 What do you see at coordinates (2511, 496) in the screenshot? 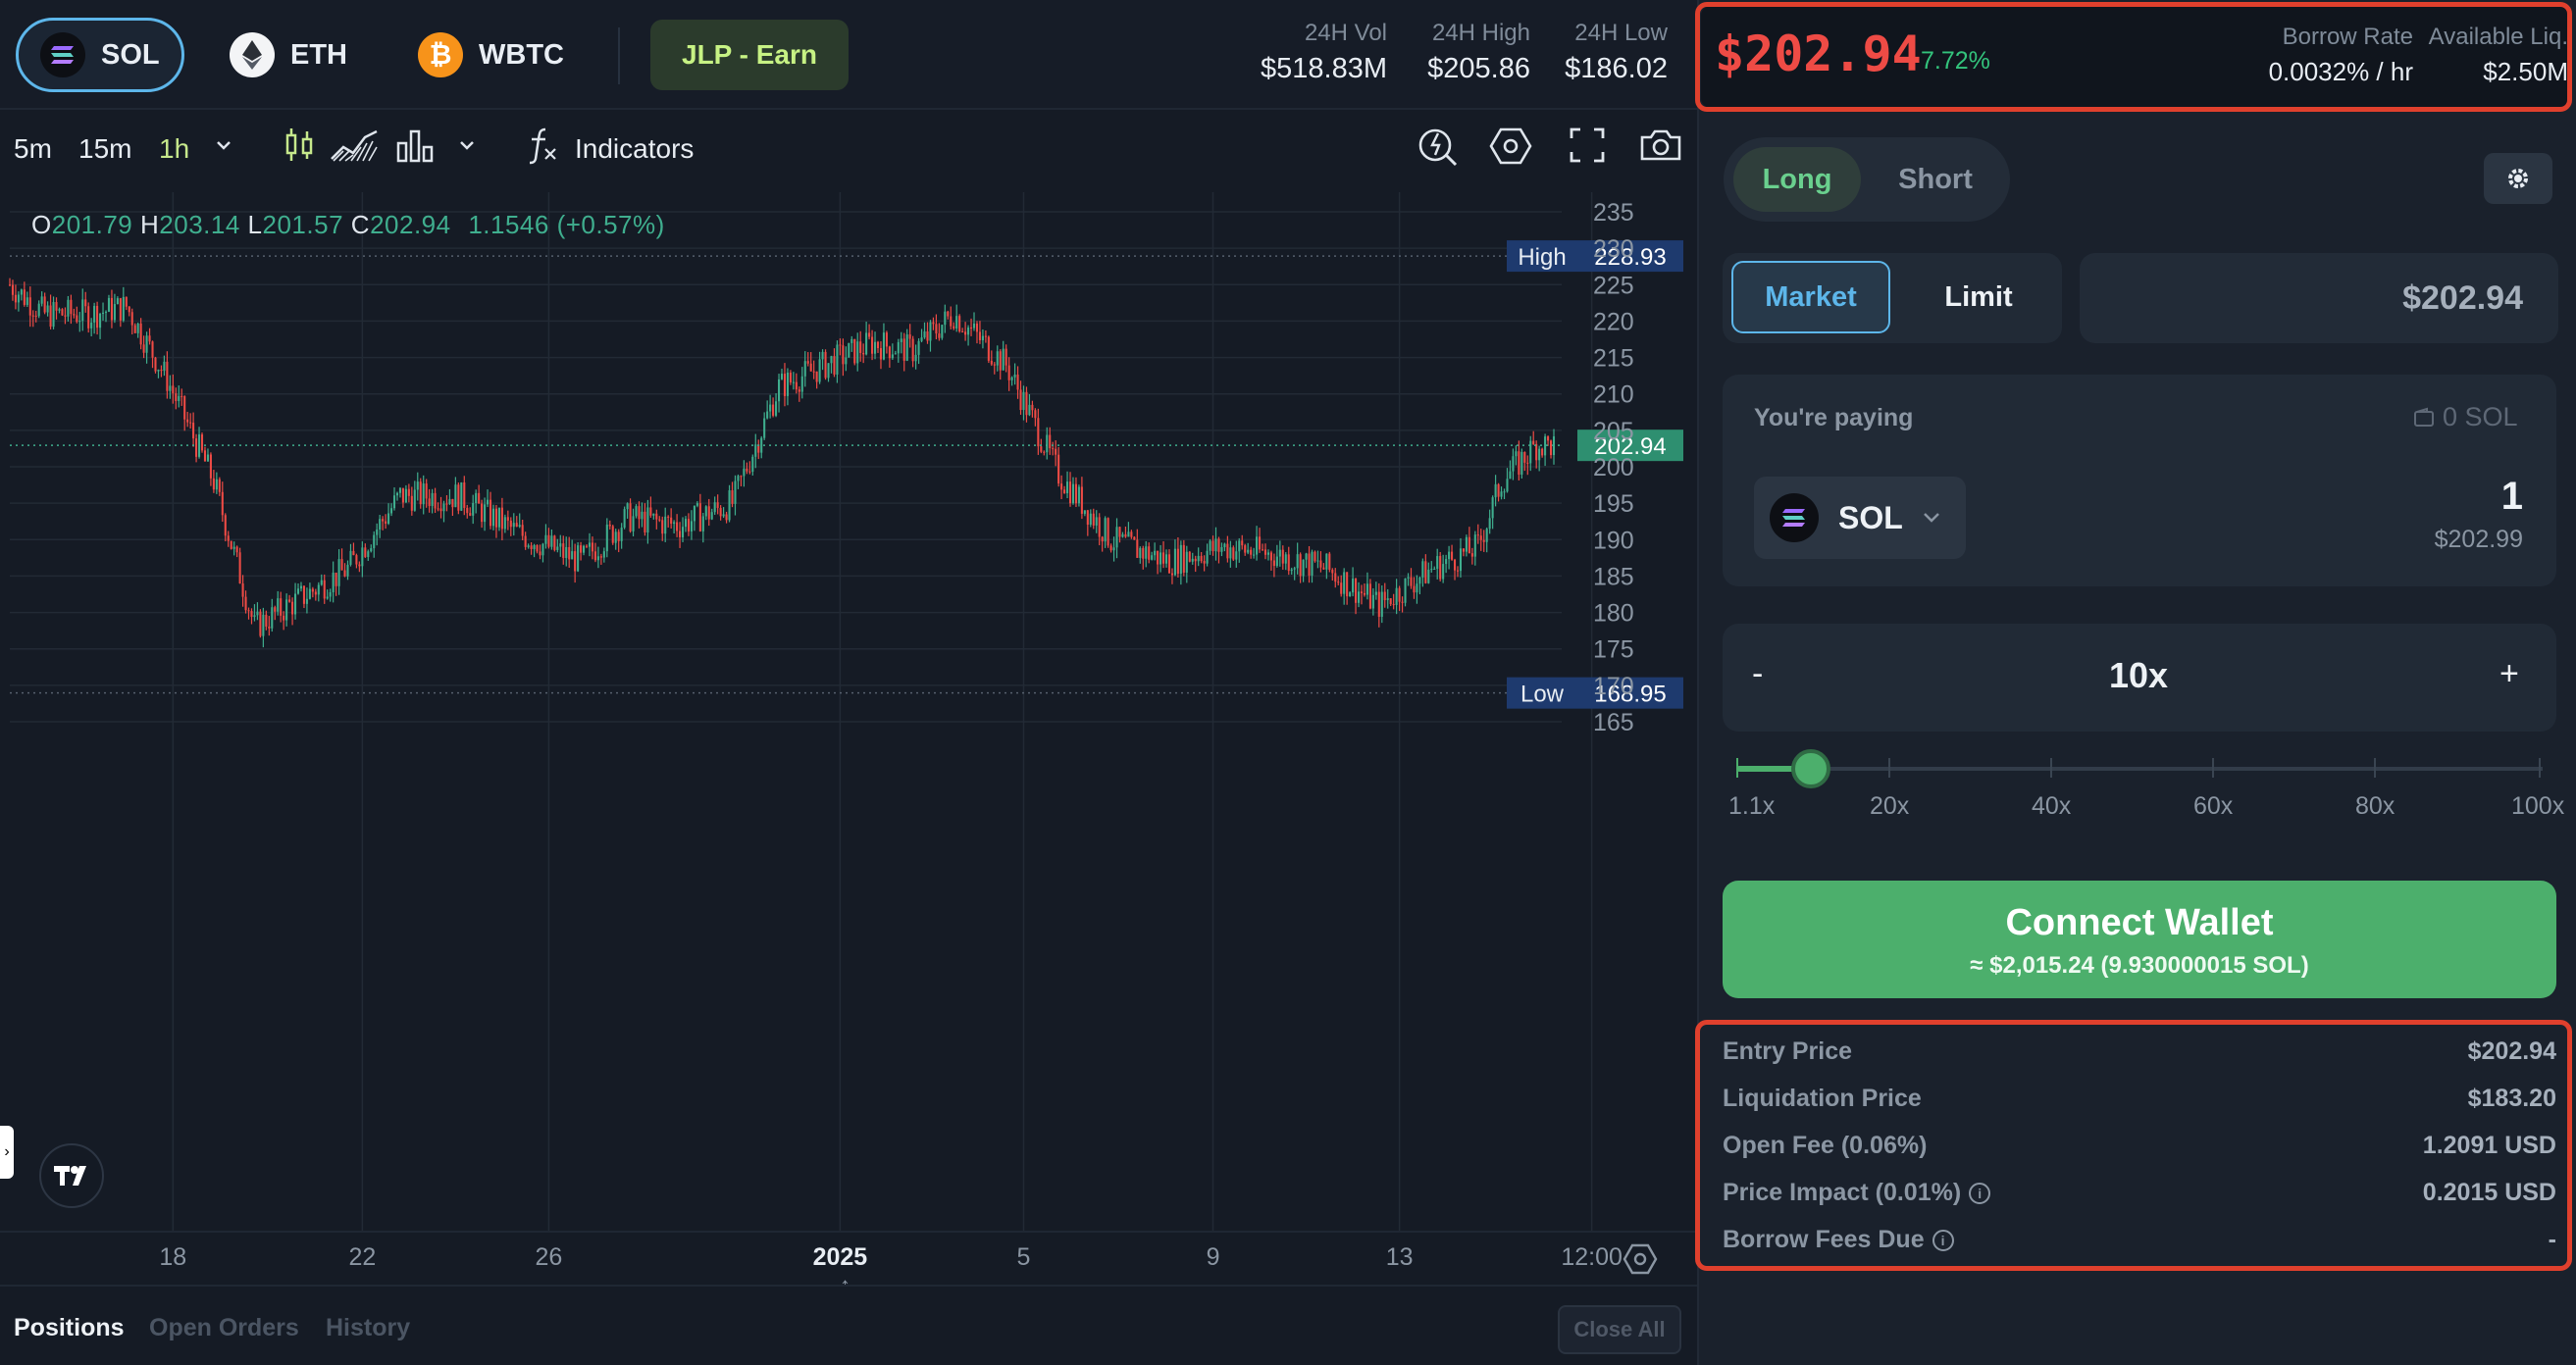
I see `pay-amount-input: 1` at bounding box center [2511, 496].